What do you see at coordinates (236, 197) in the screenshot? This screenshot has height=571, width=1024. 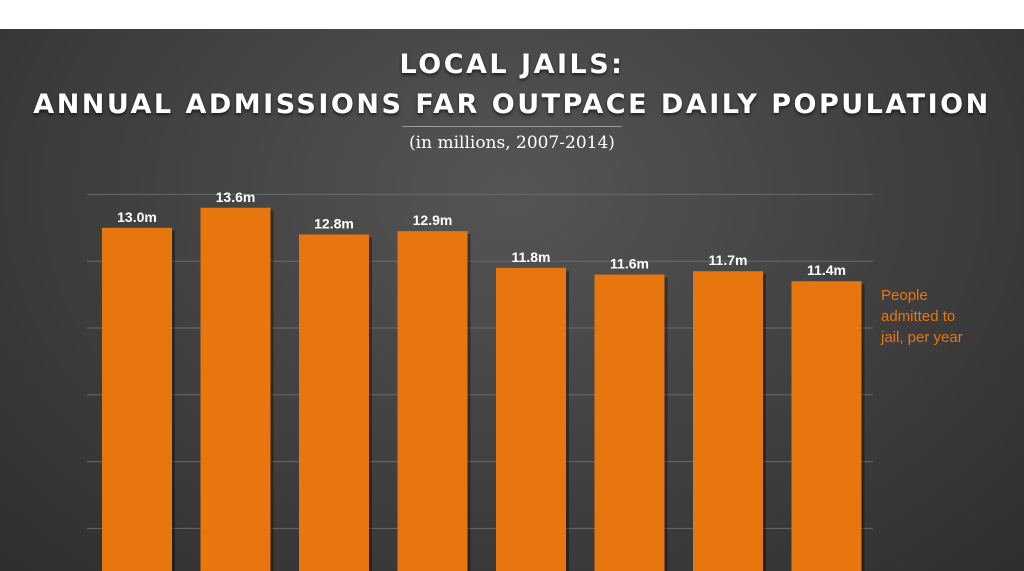 I see `bar-value-label-2: 13.6m` at bounding box center [236, 197].